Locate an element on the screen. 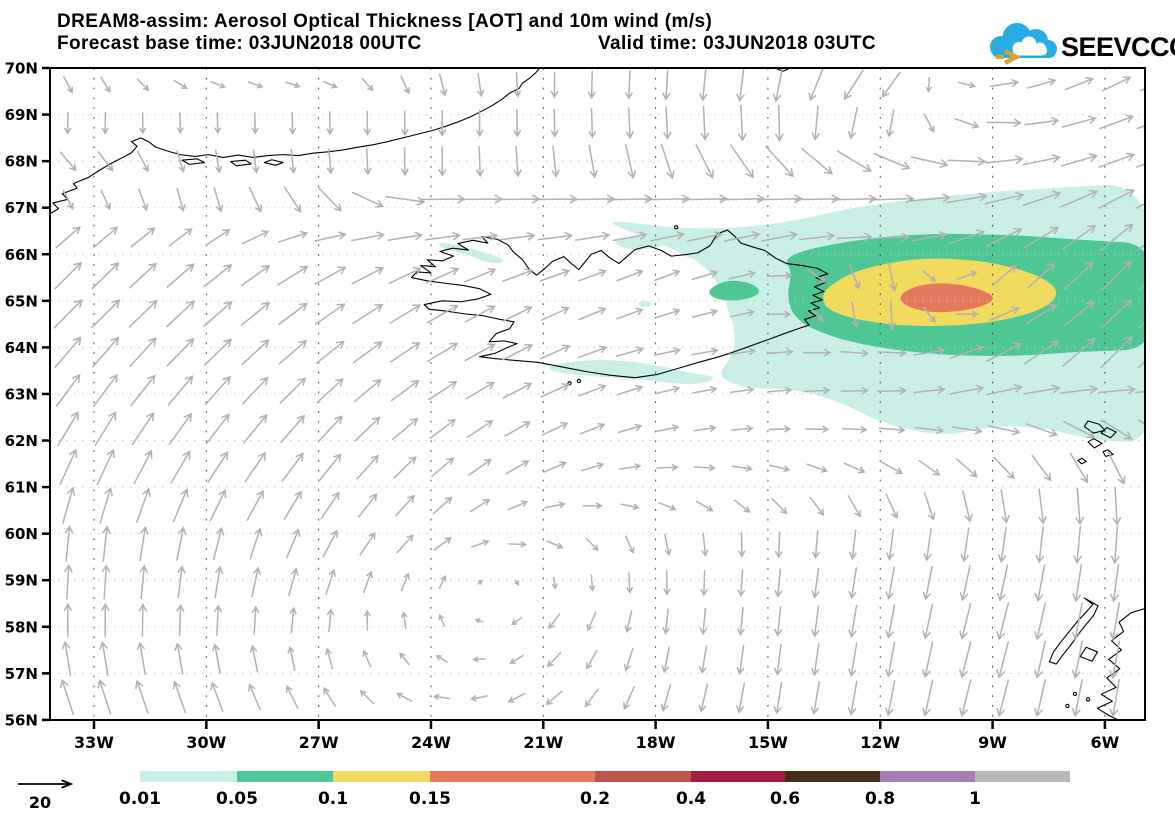  logo-text: SEEVCCC is located at coordinates (1118, 47).